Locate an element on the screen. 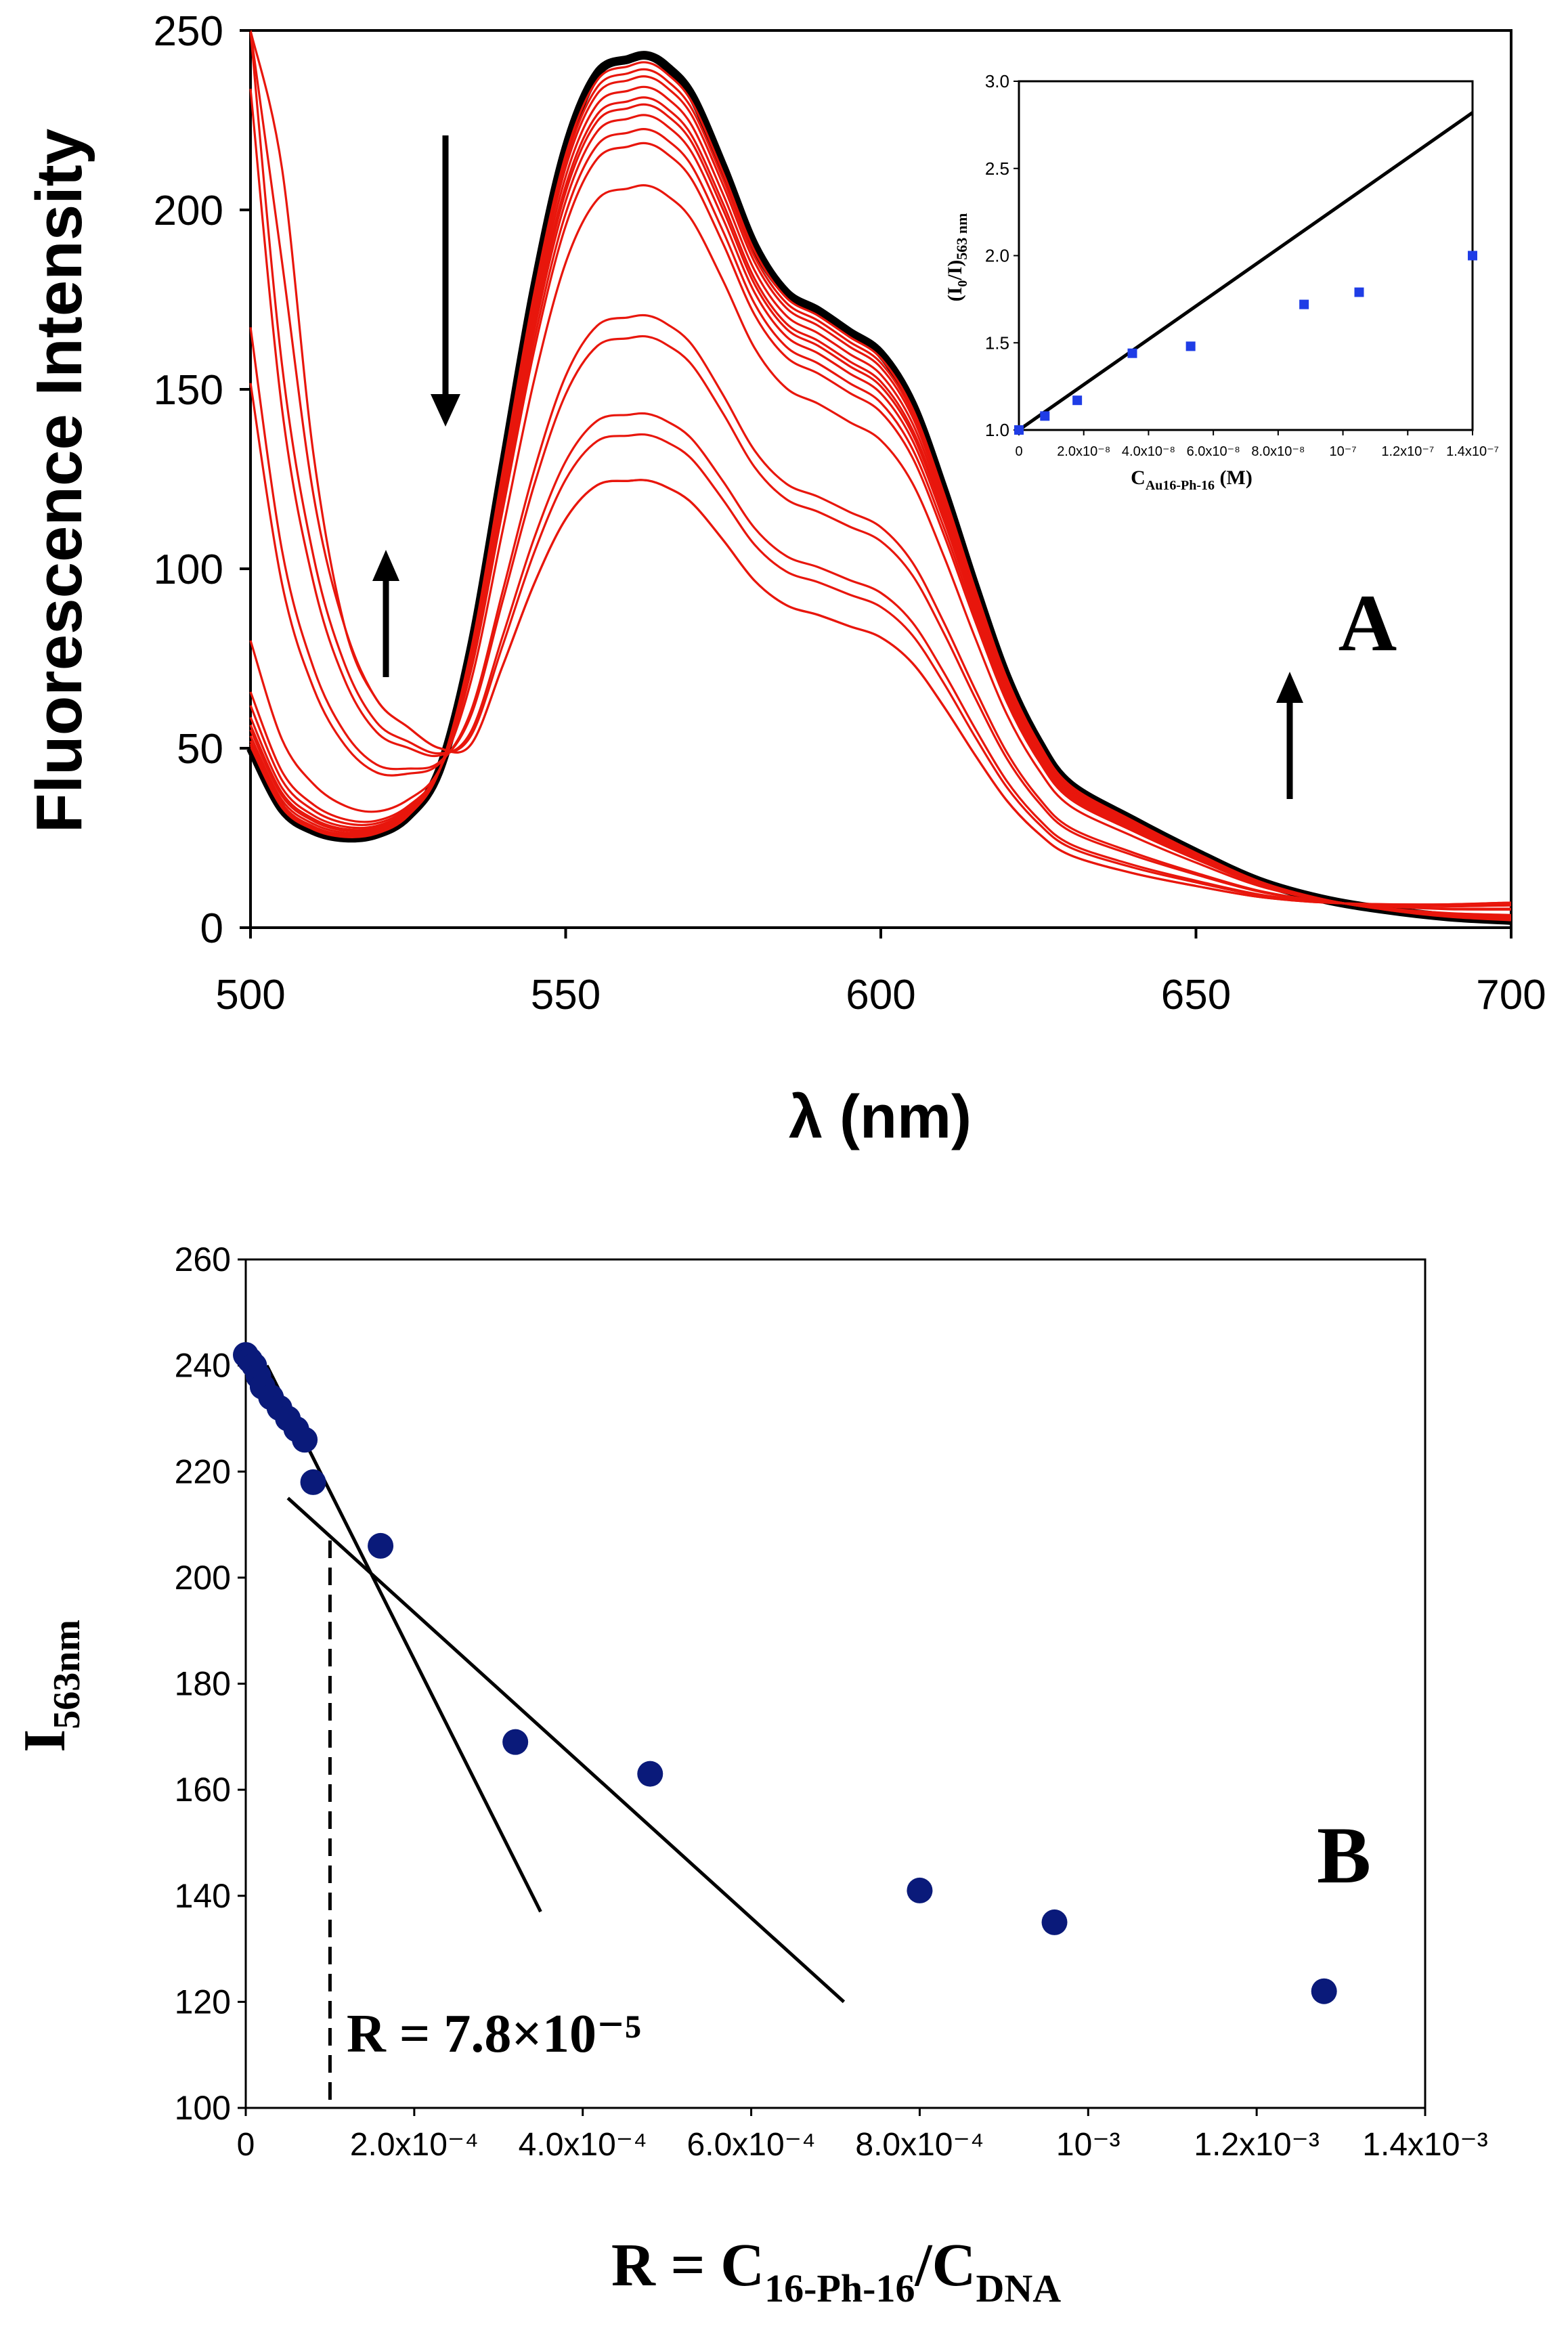 Image resolution: width=1568 pixels, height=2330 pixels. inset-x-tick-label: 8.0x10⁻⁸ is located at coordinates (1278, 451).